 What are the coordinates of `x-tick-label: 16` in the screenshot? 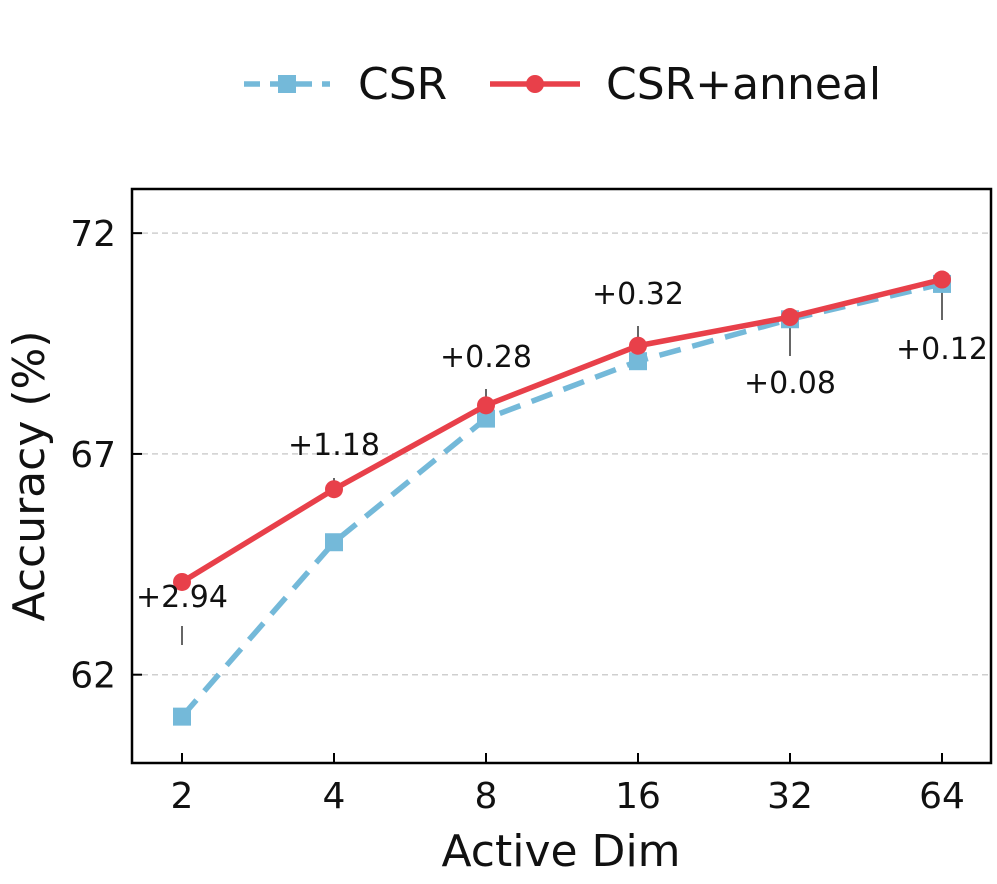 It's located at (638, 796).